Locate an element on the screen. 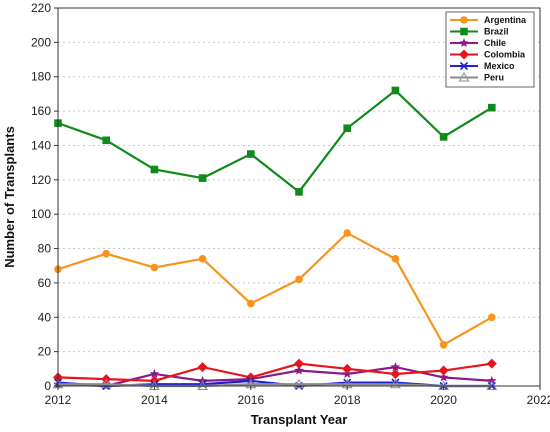 The image size is (550, 432). y-tick-label: 220 is located at coordinates (41, 8).